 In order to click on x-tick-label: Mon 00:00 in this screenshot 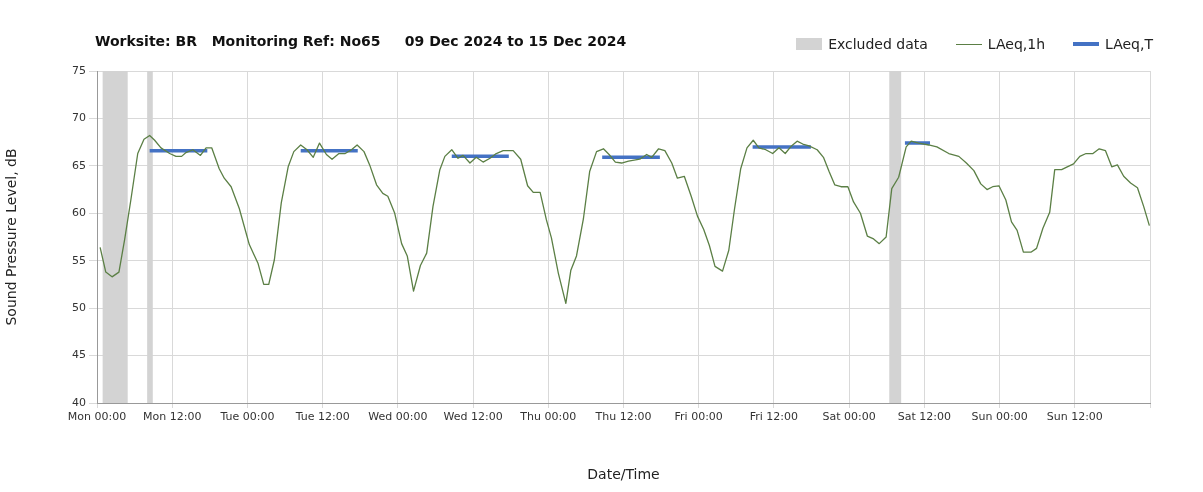, I will do `click(97, 417)`.